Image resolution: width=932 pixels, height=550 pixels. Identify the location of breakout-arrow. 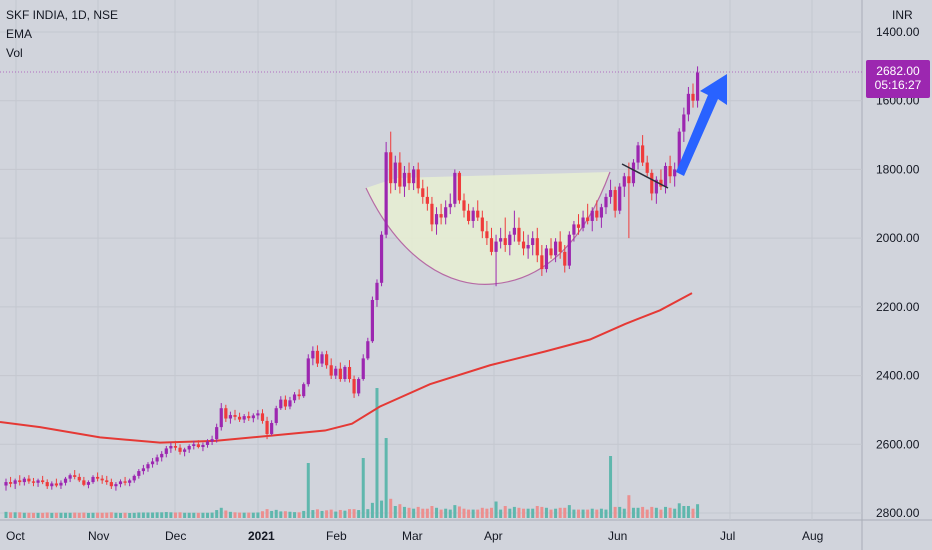
(701, 125).